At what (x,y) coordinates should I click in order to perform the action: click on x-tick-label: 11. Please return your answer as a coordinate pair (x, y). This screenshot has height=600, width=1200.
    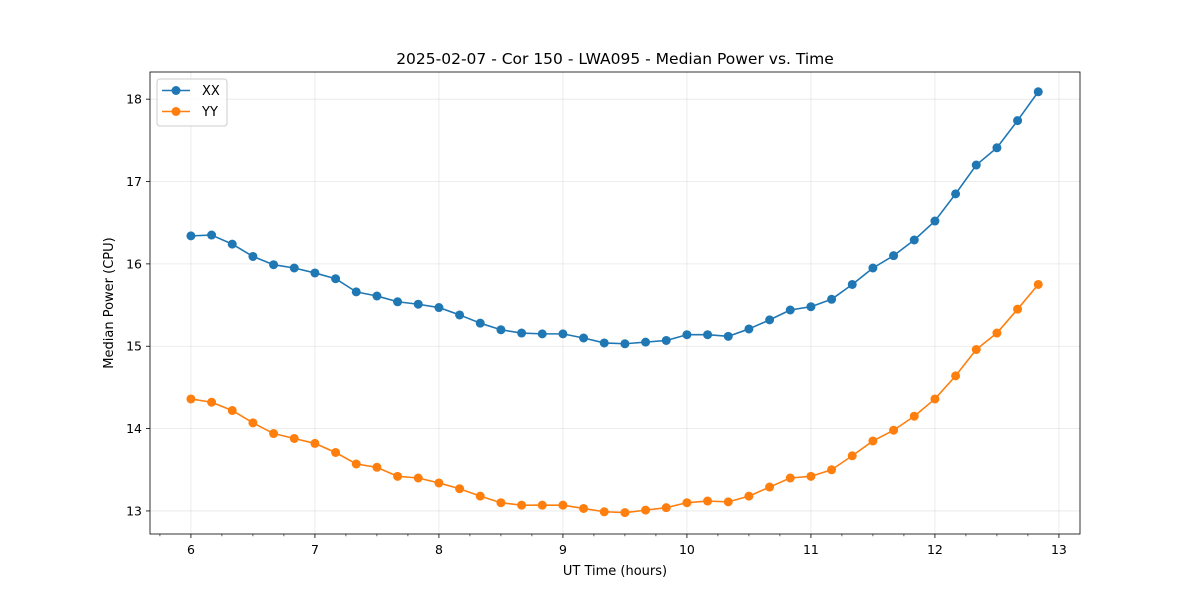
    Looking at the image, I should click on (811, 549).